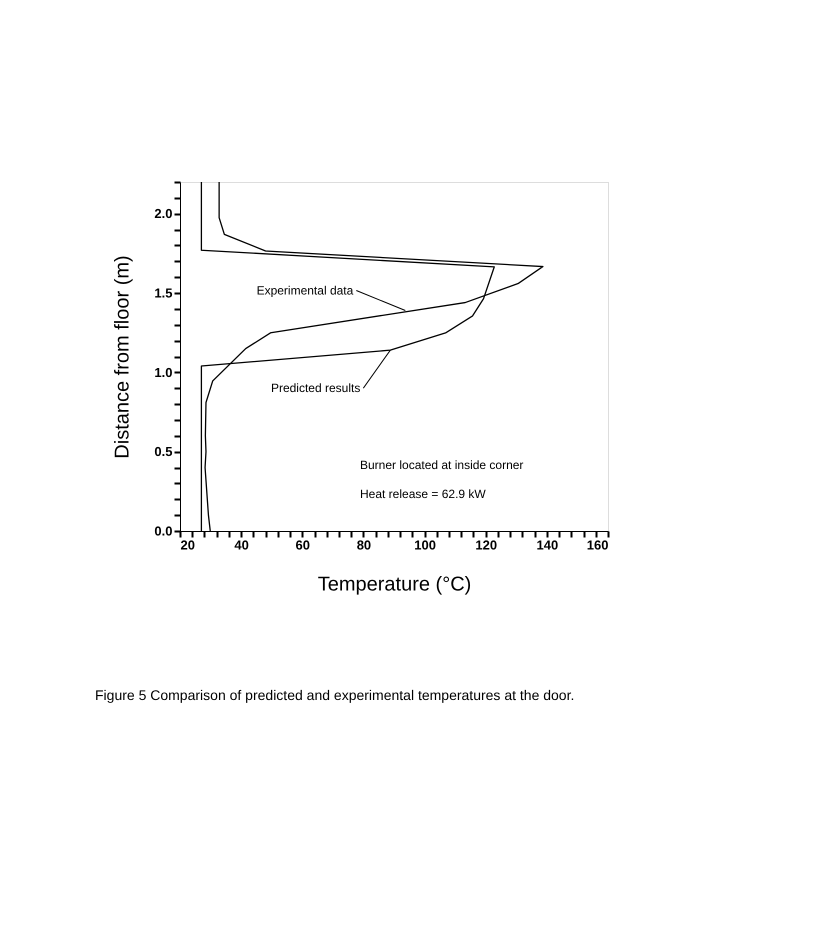 The width and height of the screenshot is (836, 944). What do you see at coordinates (303, 545) in the screenshot?
I see `x-tick-label: 60` at bounding box center [303, 545].